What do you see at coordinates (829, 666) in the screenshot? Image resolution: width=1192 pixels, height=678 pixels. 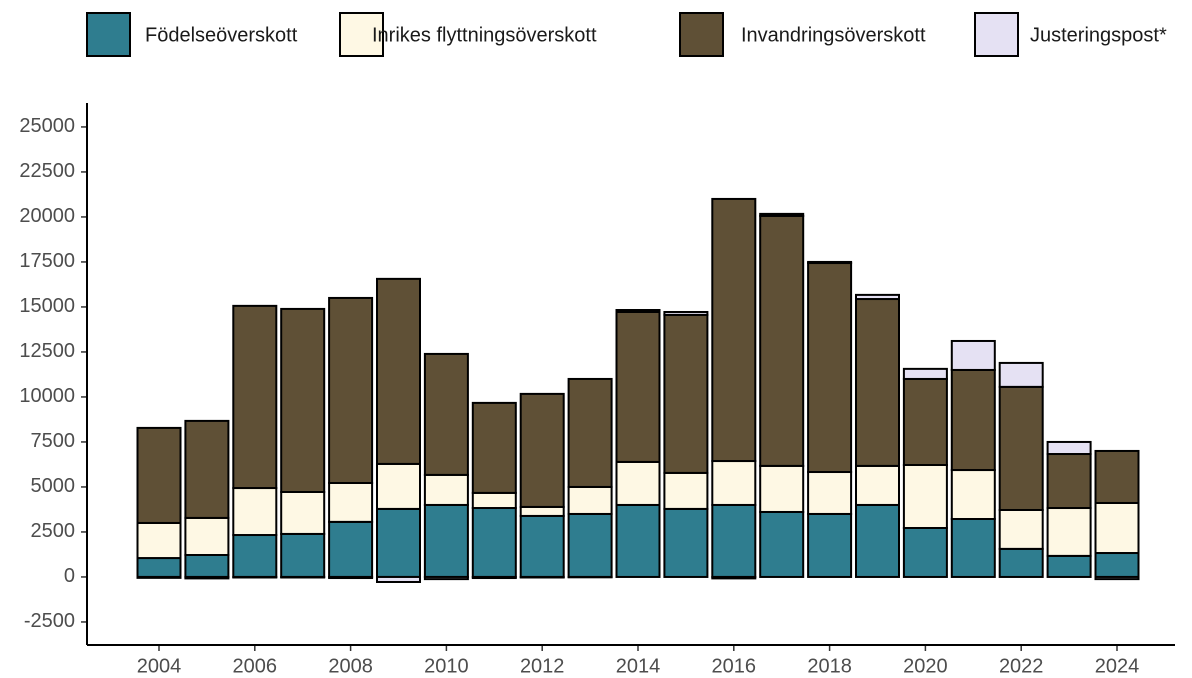 I see `x-tick-label: 2018` at bounding box center [829, 666].